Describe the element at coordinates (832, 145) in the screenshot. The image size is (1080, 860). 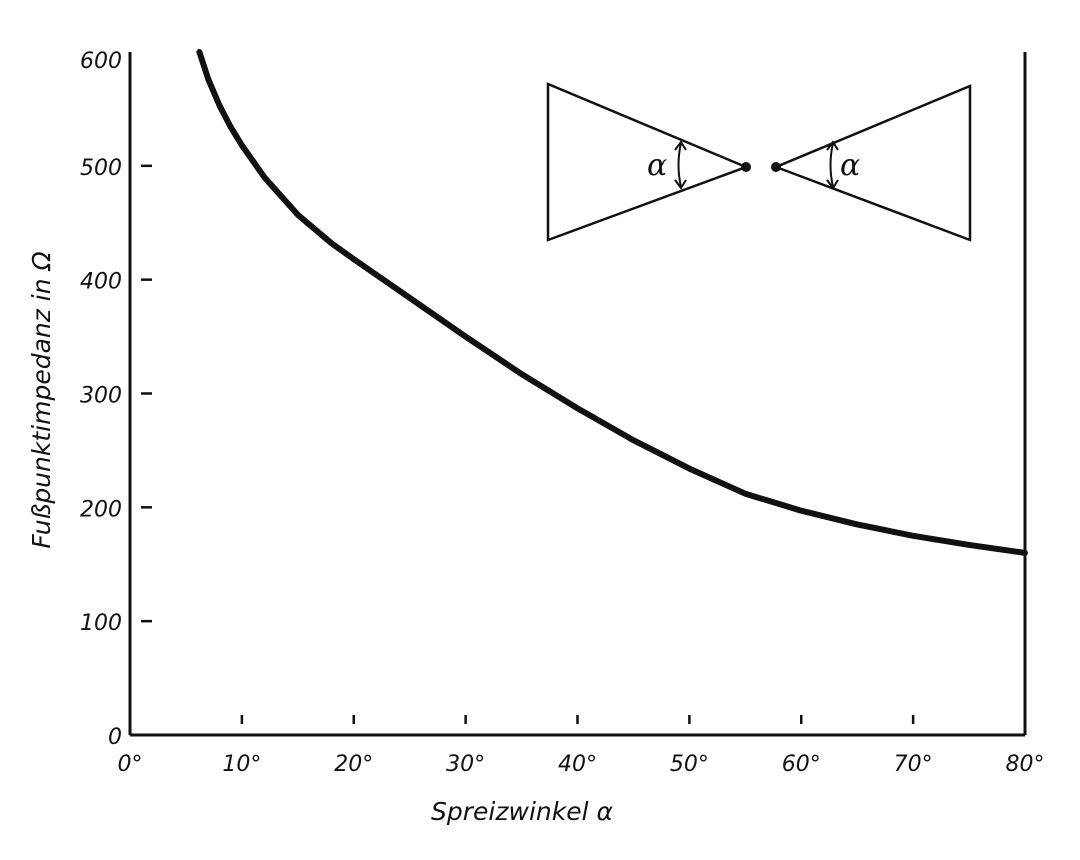
I see `right-angle-arrow-top` at that location.